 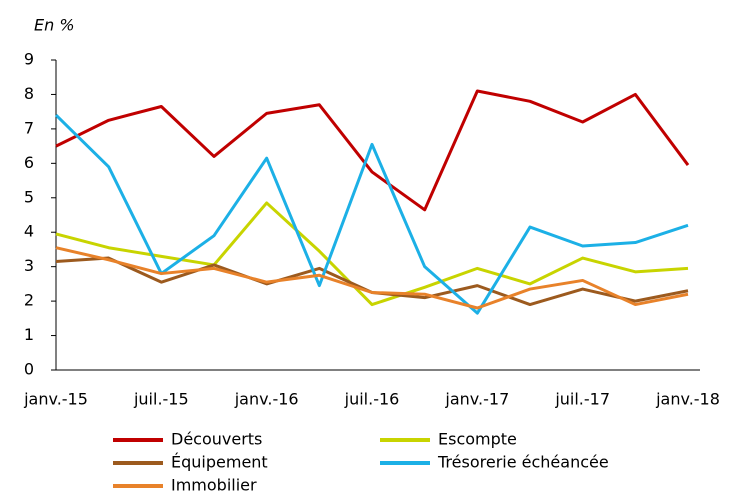 What do you see at coordinates (54, 25) in the screenshot?
I see `axis-unit: En %` at bounding box center [54, 25].